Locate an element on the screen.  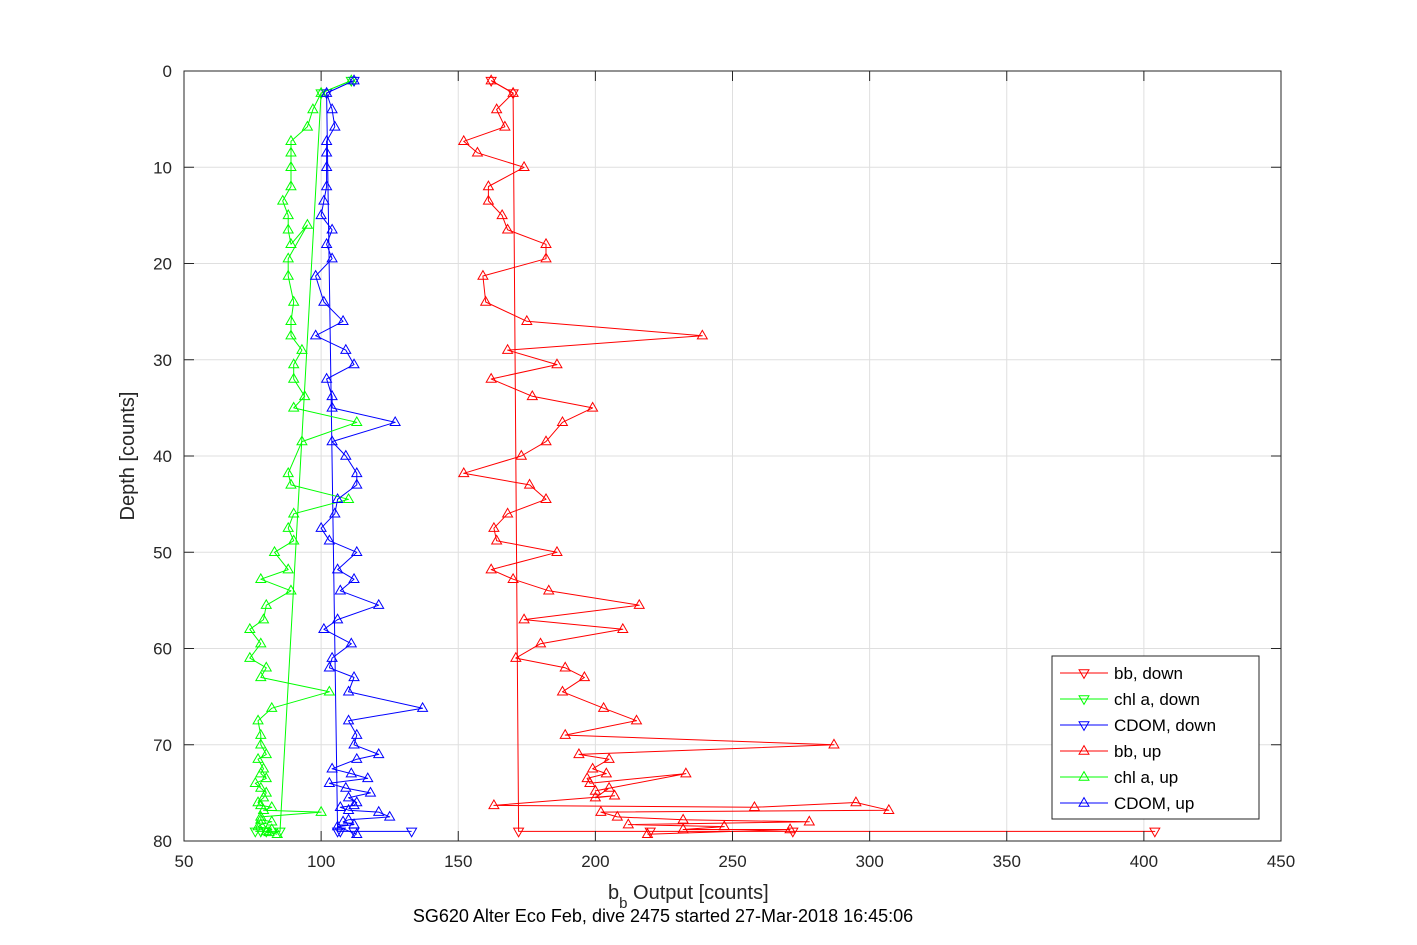
x-axis-label: bb Output [counts] is located at coordinates (688, 897).